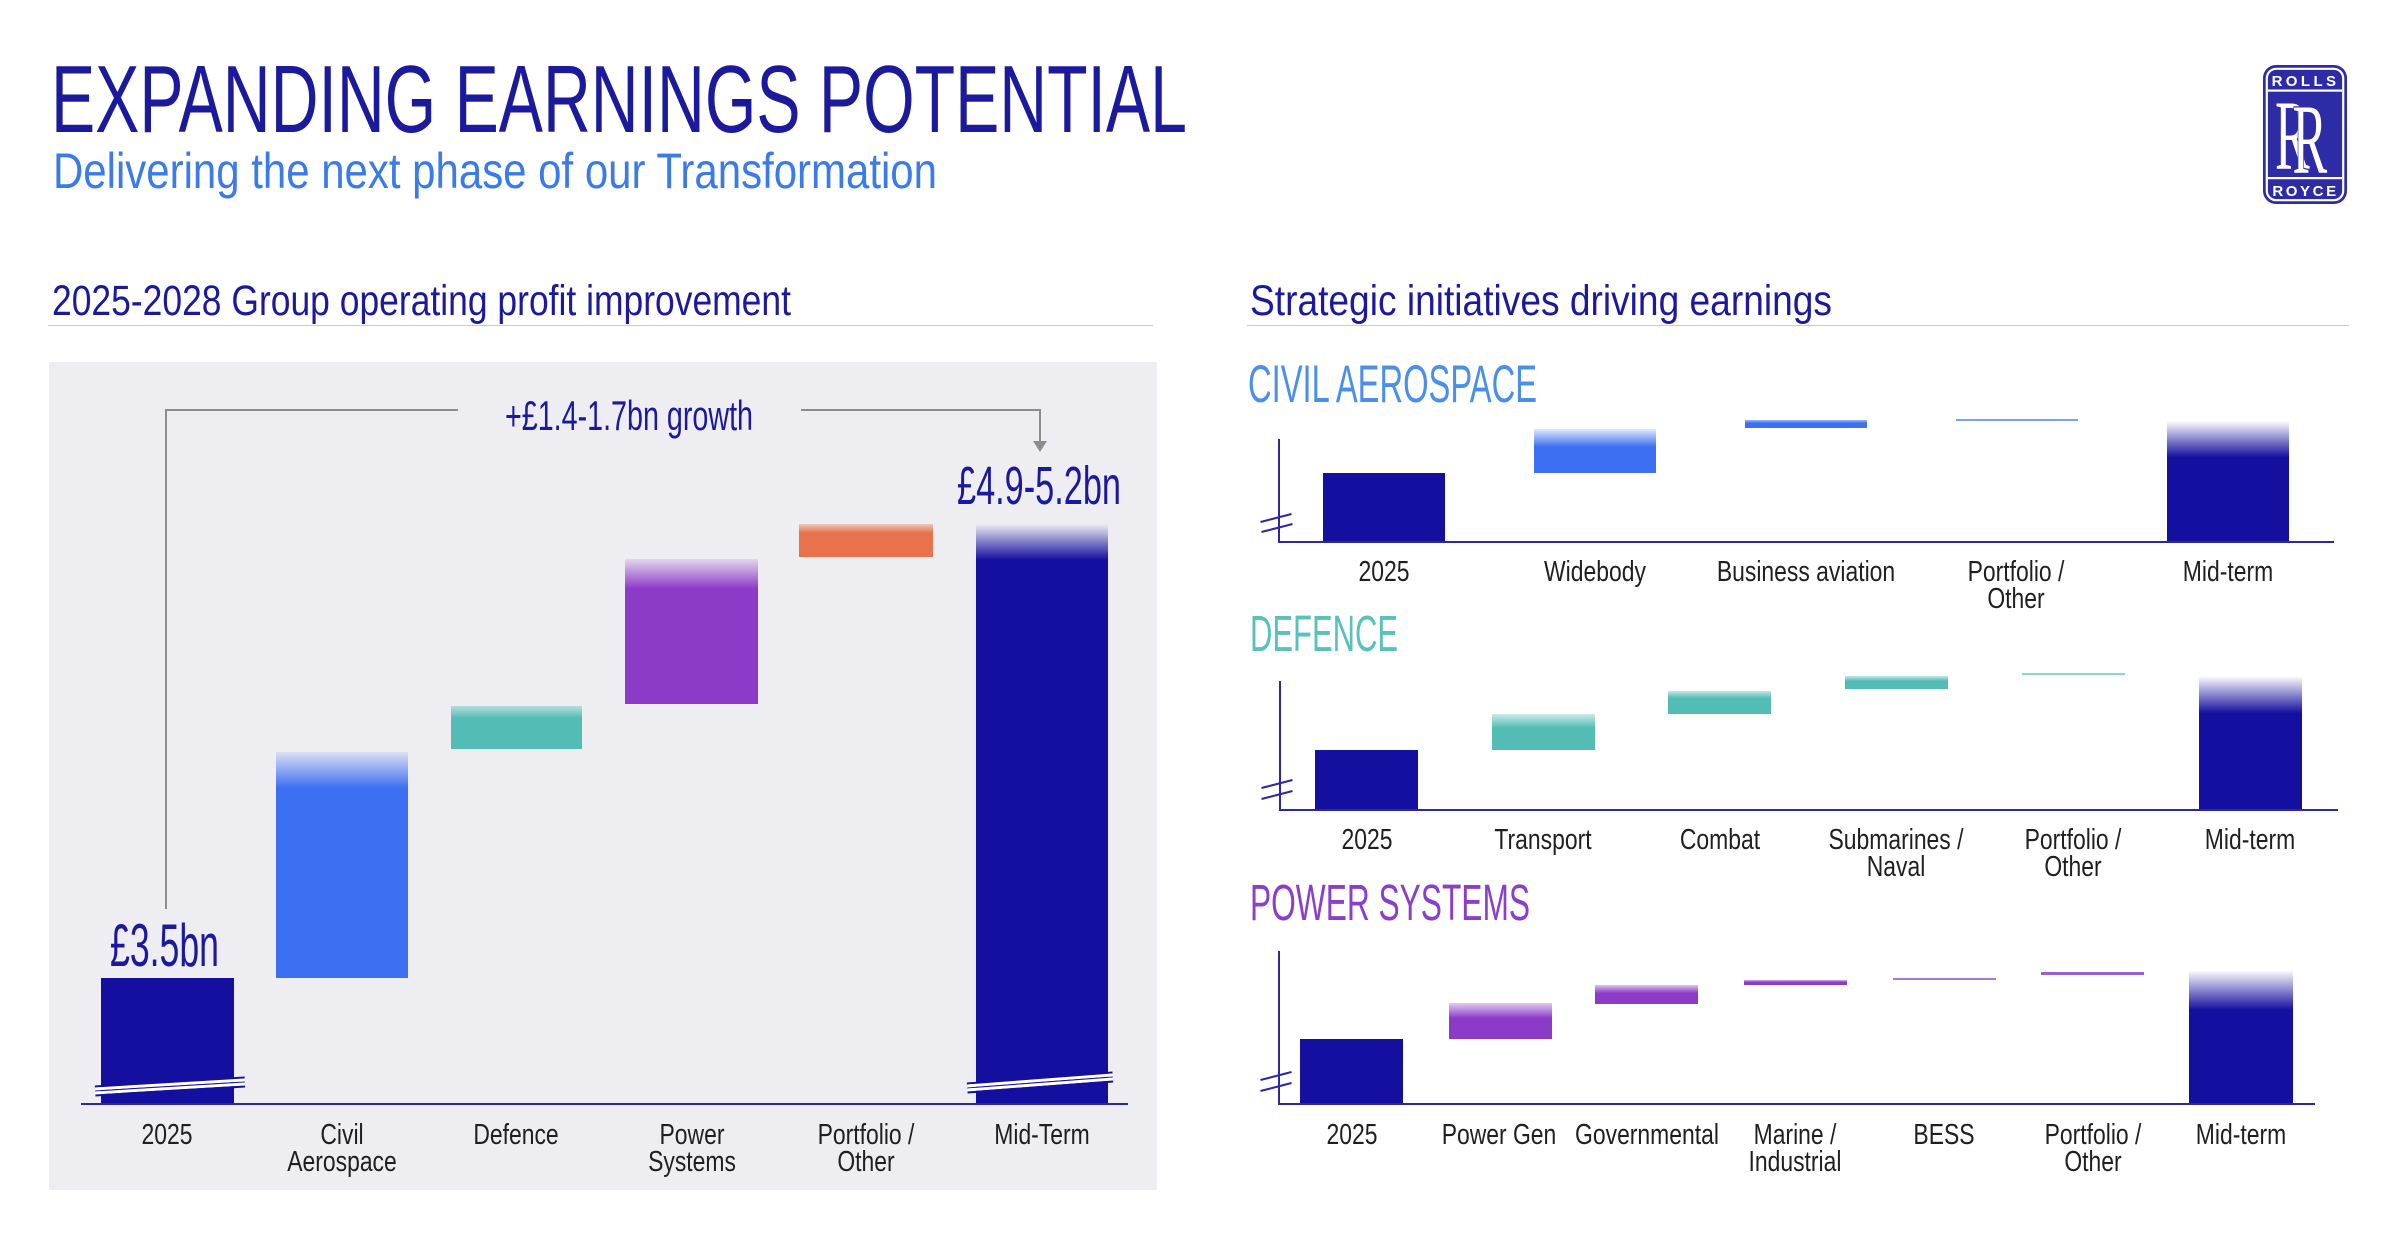 Image resolution: width=2400 pixels, height=1247 pixels. I want to click on svg-text: ROLLS, so click(2306, 80).